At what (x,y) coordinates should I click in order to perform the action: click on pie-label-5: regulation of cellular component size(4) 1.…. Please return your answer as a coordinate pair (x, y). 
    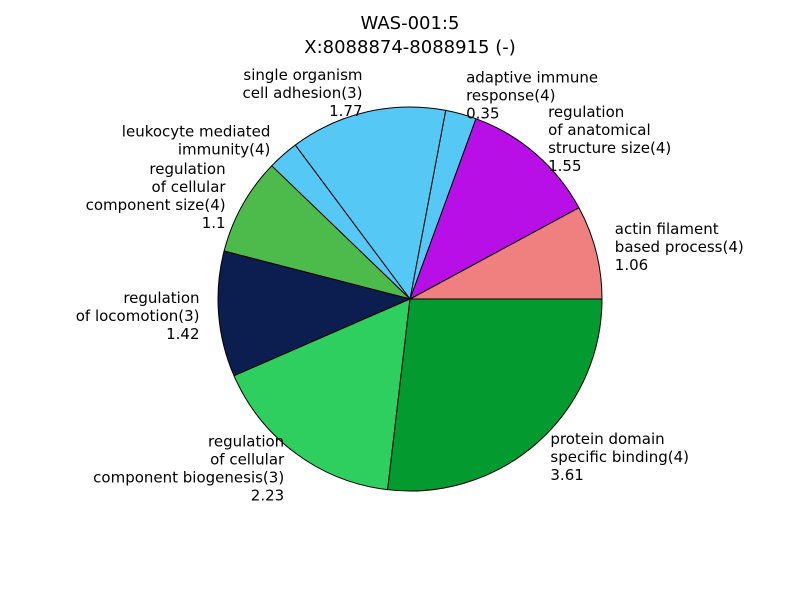
    Looking at the image, I should click on (156, 196).